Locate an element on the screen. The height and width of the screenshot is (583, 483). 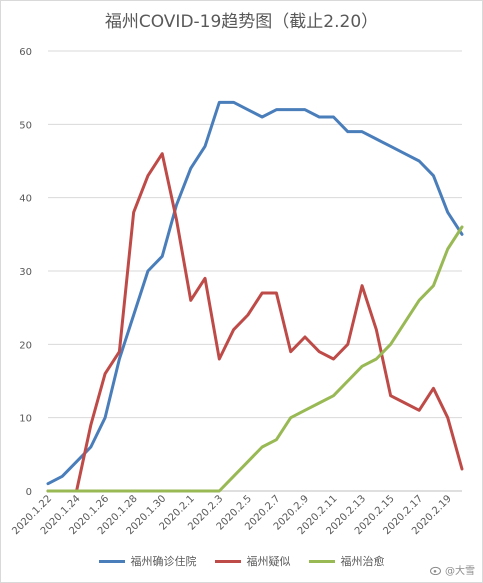
legend: 福州确诊住院 福州疑似 福州治愈 is located at coordinates (241, 561).